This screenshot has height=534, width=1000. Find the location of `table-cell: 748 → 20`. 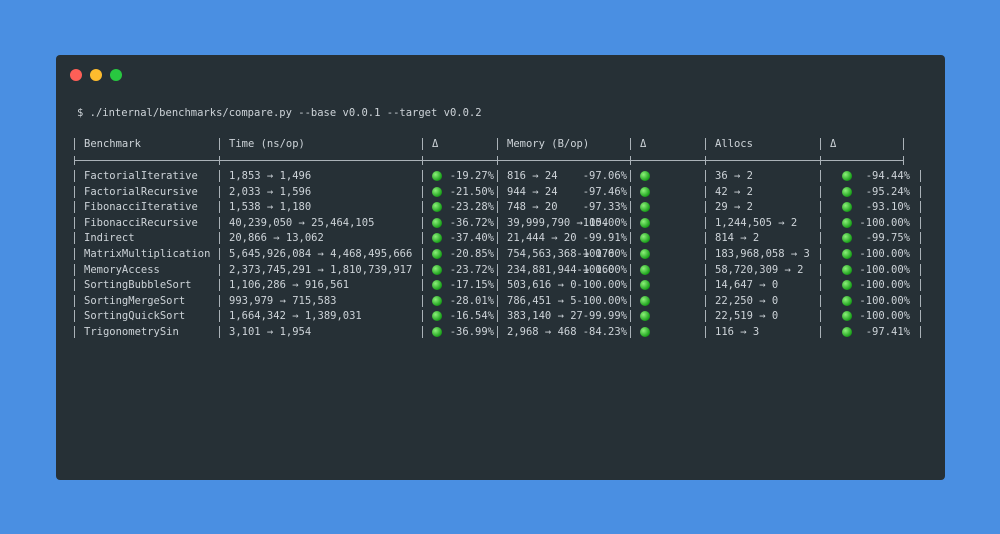

table-cell: 748 → 20 is located at coordinates (532, 207).